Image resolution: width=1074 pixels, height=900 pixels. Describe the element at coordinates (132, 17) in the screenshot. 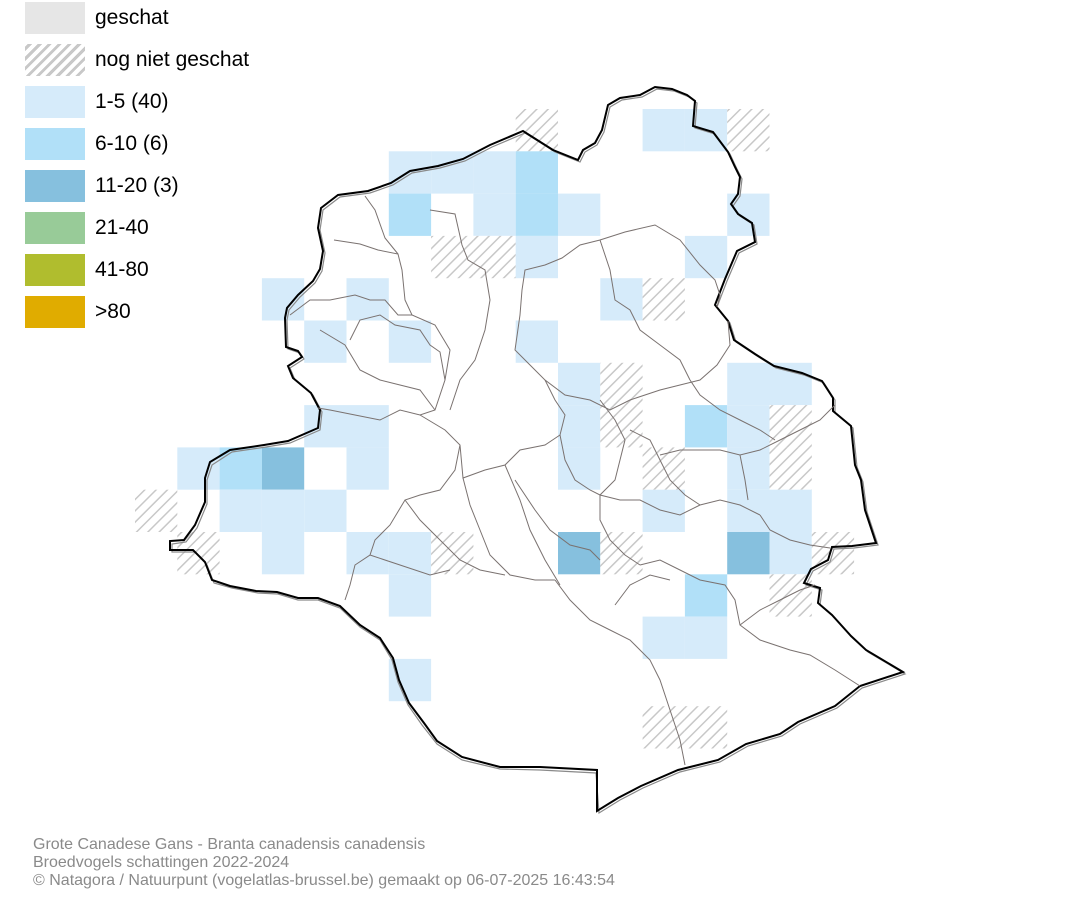

I see `legend-label: geschat` at that location.